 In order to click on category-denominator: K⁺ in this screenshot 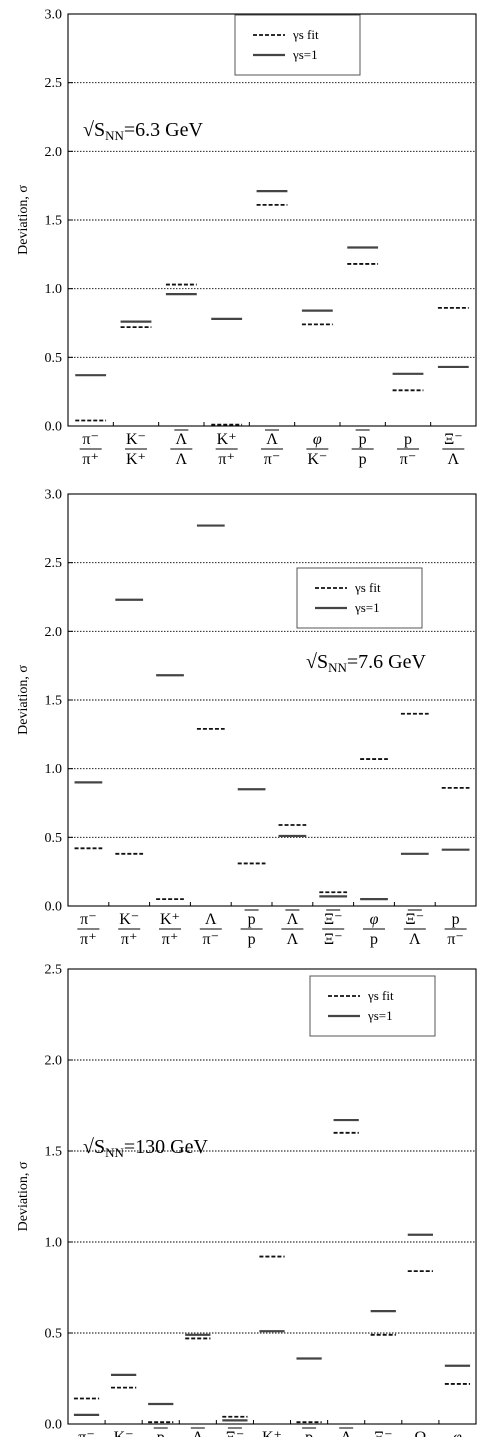, I will do `click(136, 459)`.